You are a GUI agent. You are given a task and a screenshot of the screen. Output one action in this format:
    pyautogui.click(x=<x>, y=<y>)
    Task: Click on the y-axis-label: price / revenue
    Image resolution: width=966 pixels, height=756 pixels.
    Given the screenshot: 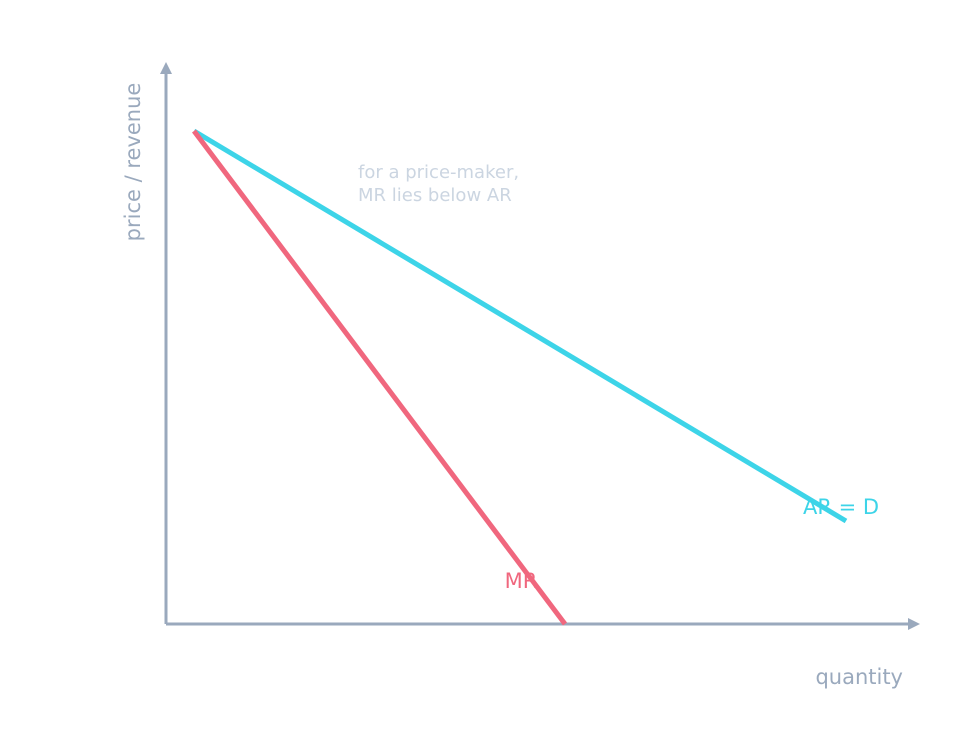 What is the action you would take?
    pyautogui.click(x=133, y=162)
    